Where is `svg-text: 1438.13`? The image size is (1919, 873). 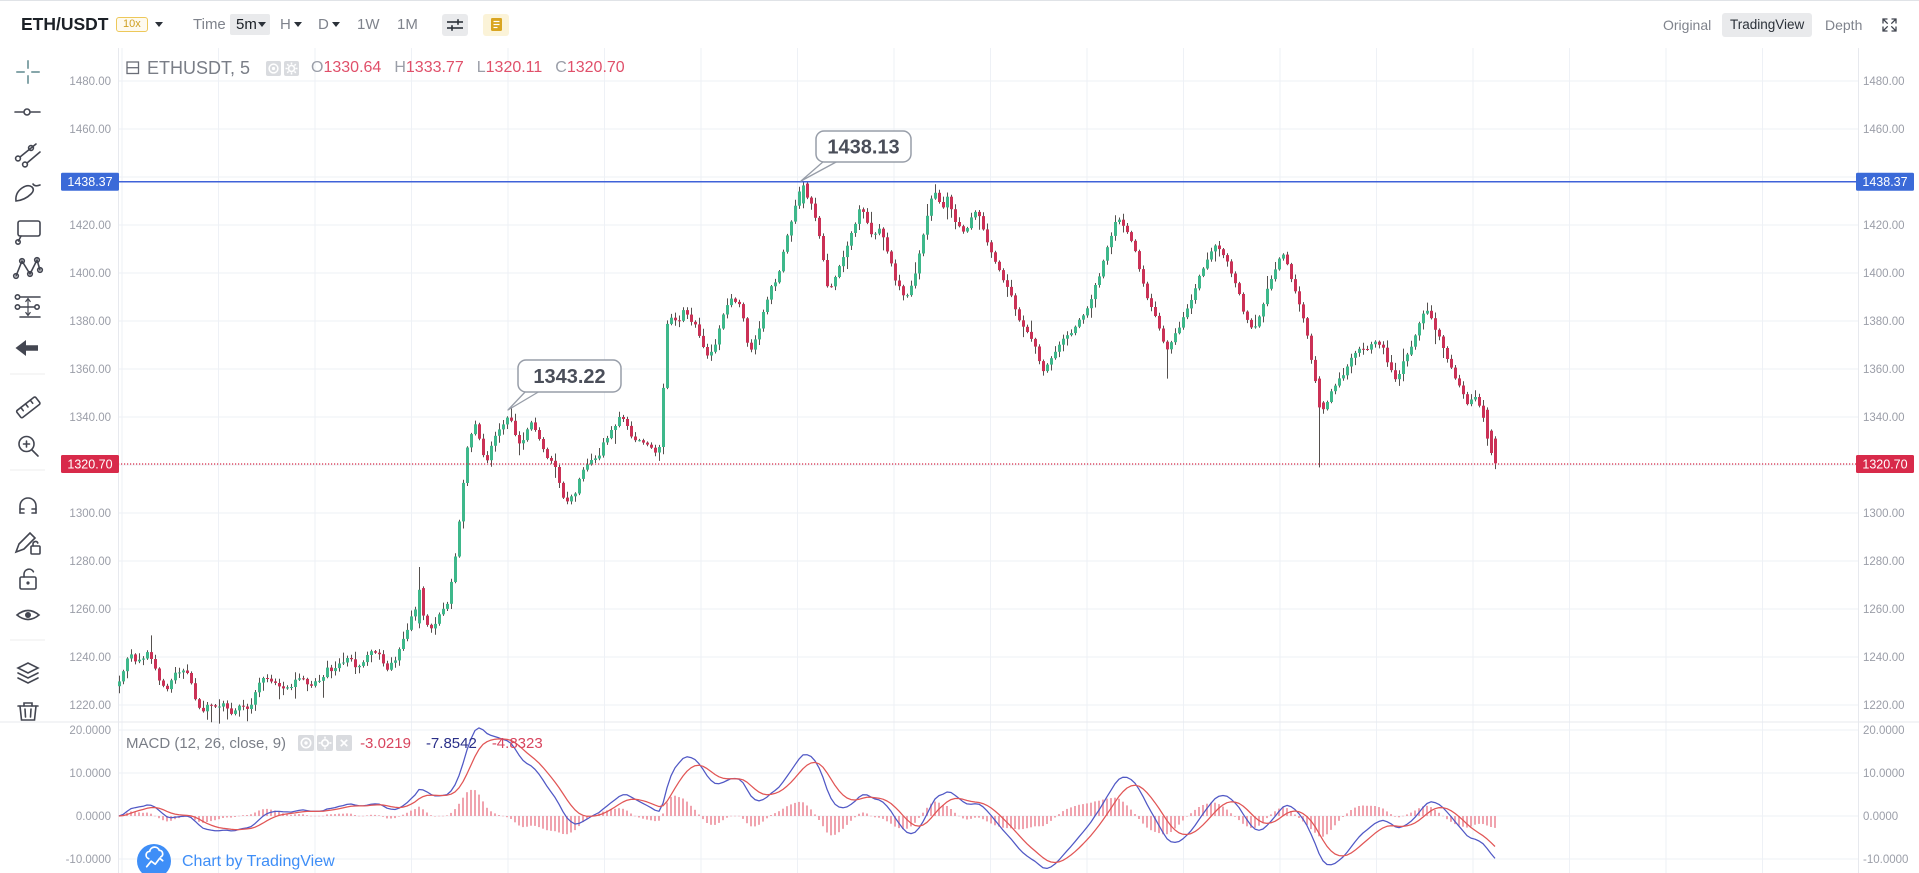
svg-text: 1438.13 is located at coordinates (863, 148).